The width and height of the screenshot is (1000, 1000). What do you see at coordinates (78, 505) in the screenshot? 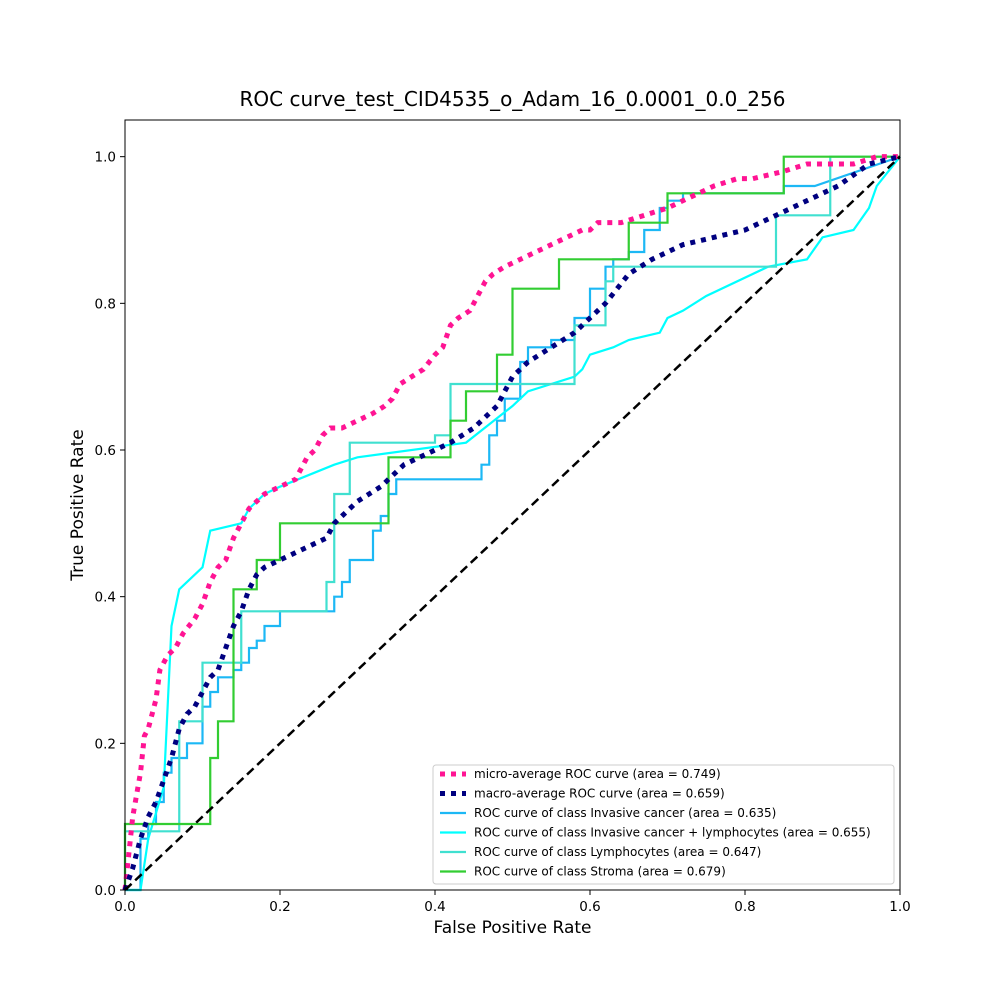
I see `y-axis-label: True Positive Rate` at bounding box center [78, 505].